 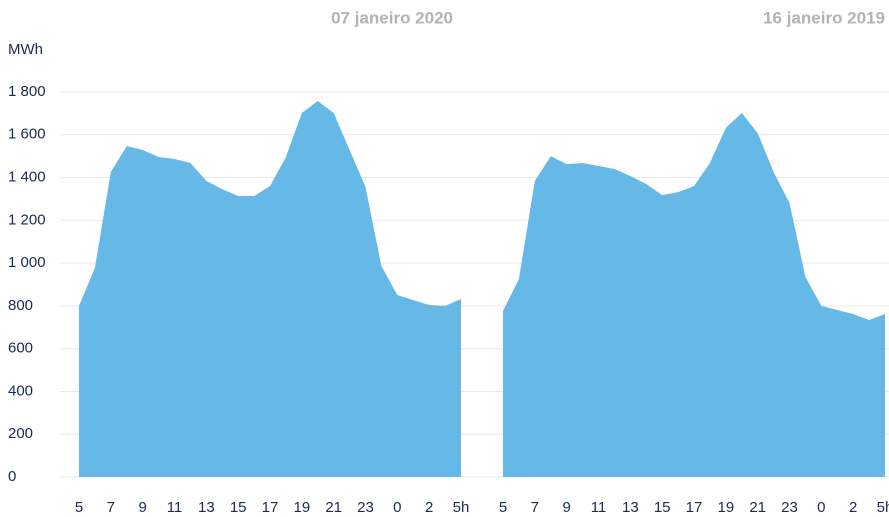 What do you see at coordinates (27, 134) in the screenshot?
I see `y-tick-label: 1 600` at bounding box center [27, 134].